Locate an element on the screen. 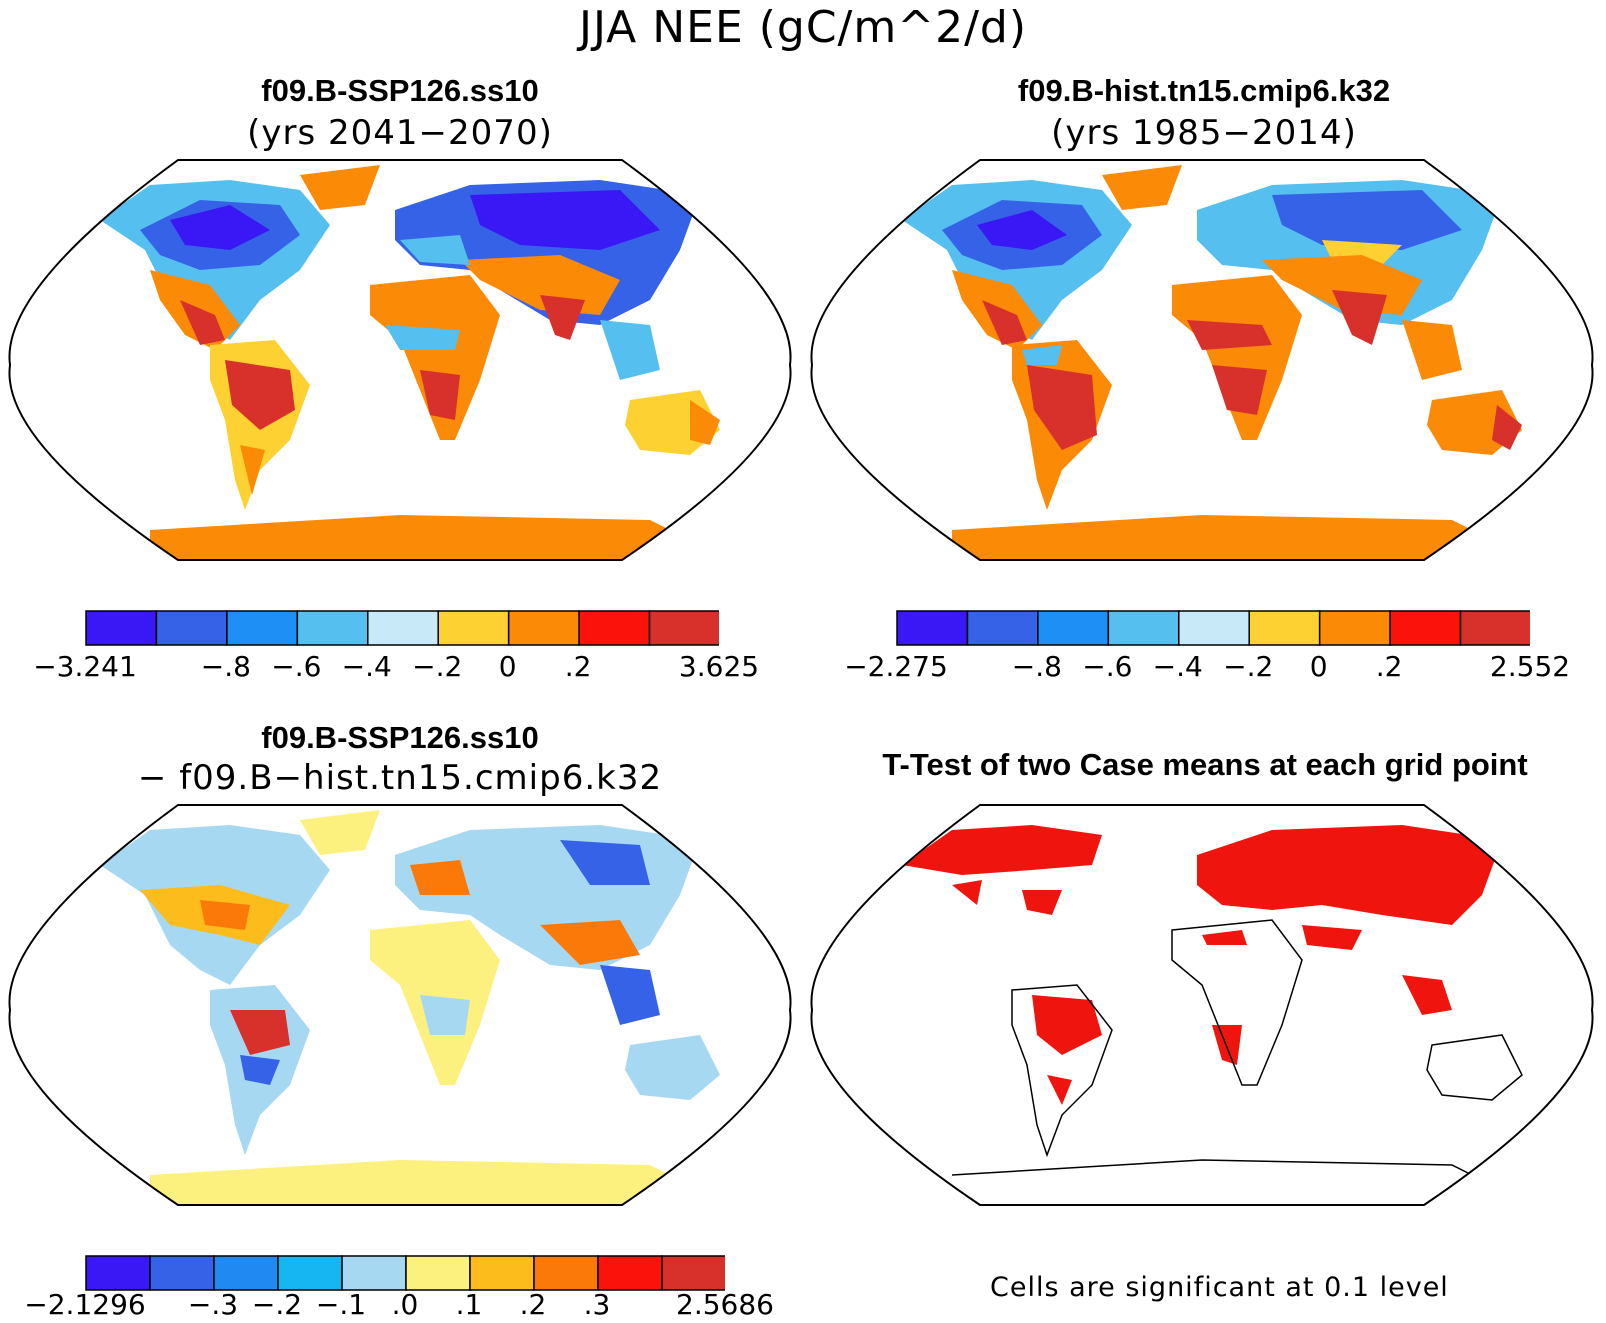  colorbar-top-left-label: −.8 is located at coordinates (225, 666).